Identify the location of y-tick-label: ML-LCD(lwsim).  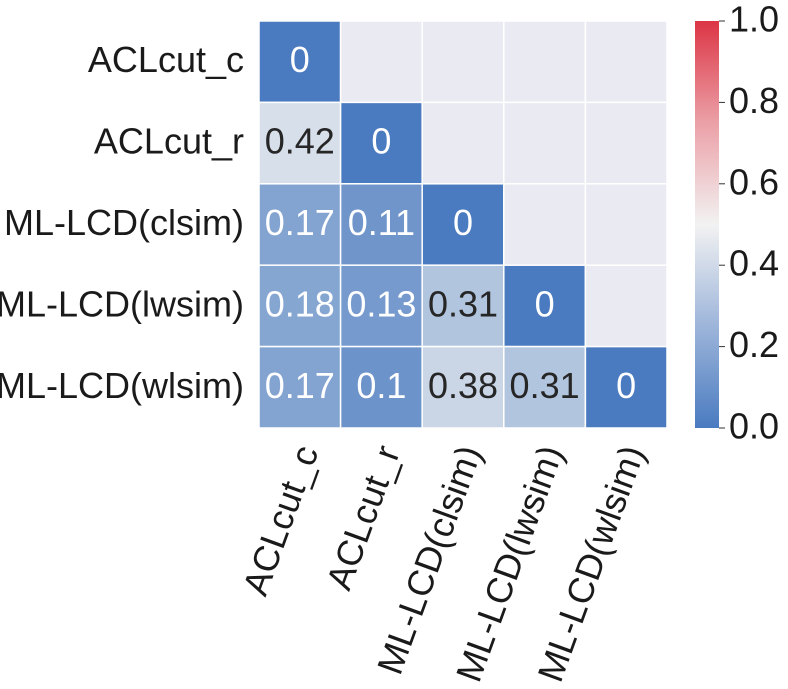
(122, 303).